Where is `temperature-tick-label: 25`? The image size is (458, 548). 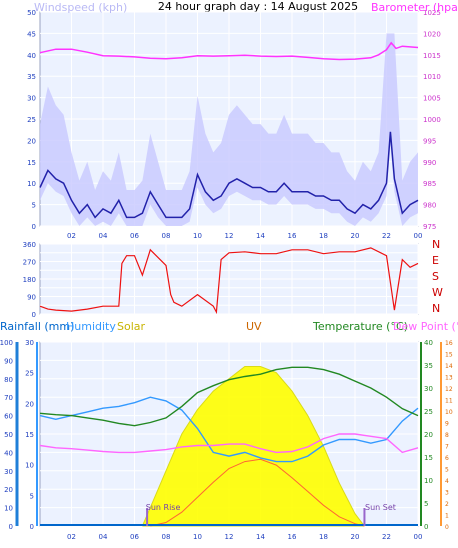 temperature-tick-label: 25 is located at coordinates (428, 412).